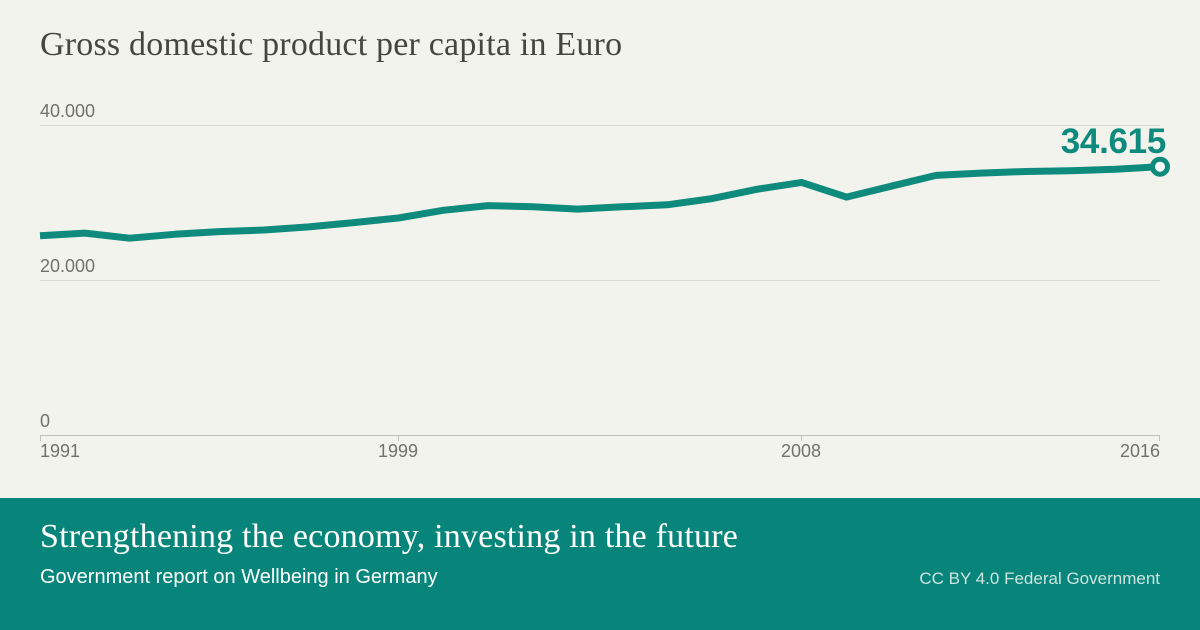 This screenshot has height=630, width=1200. Describe the element at coordinates (1113, 141) in the screenshot. I see `endpoint-value-label: 34.615` at that location.